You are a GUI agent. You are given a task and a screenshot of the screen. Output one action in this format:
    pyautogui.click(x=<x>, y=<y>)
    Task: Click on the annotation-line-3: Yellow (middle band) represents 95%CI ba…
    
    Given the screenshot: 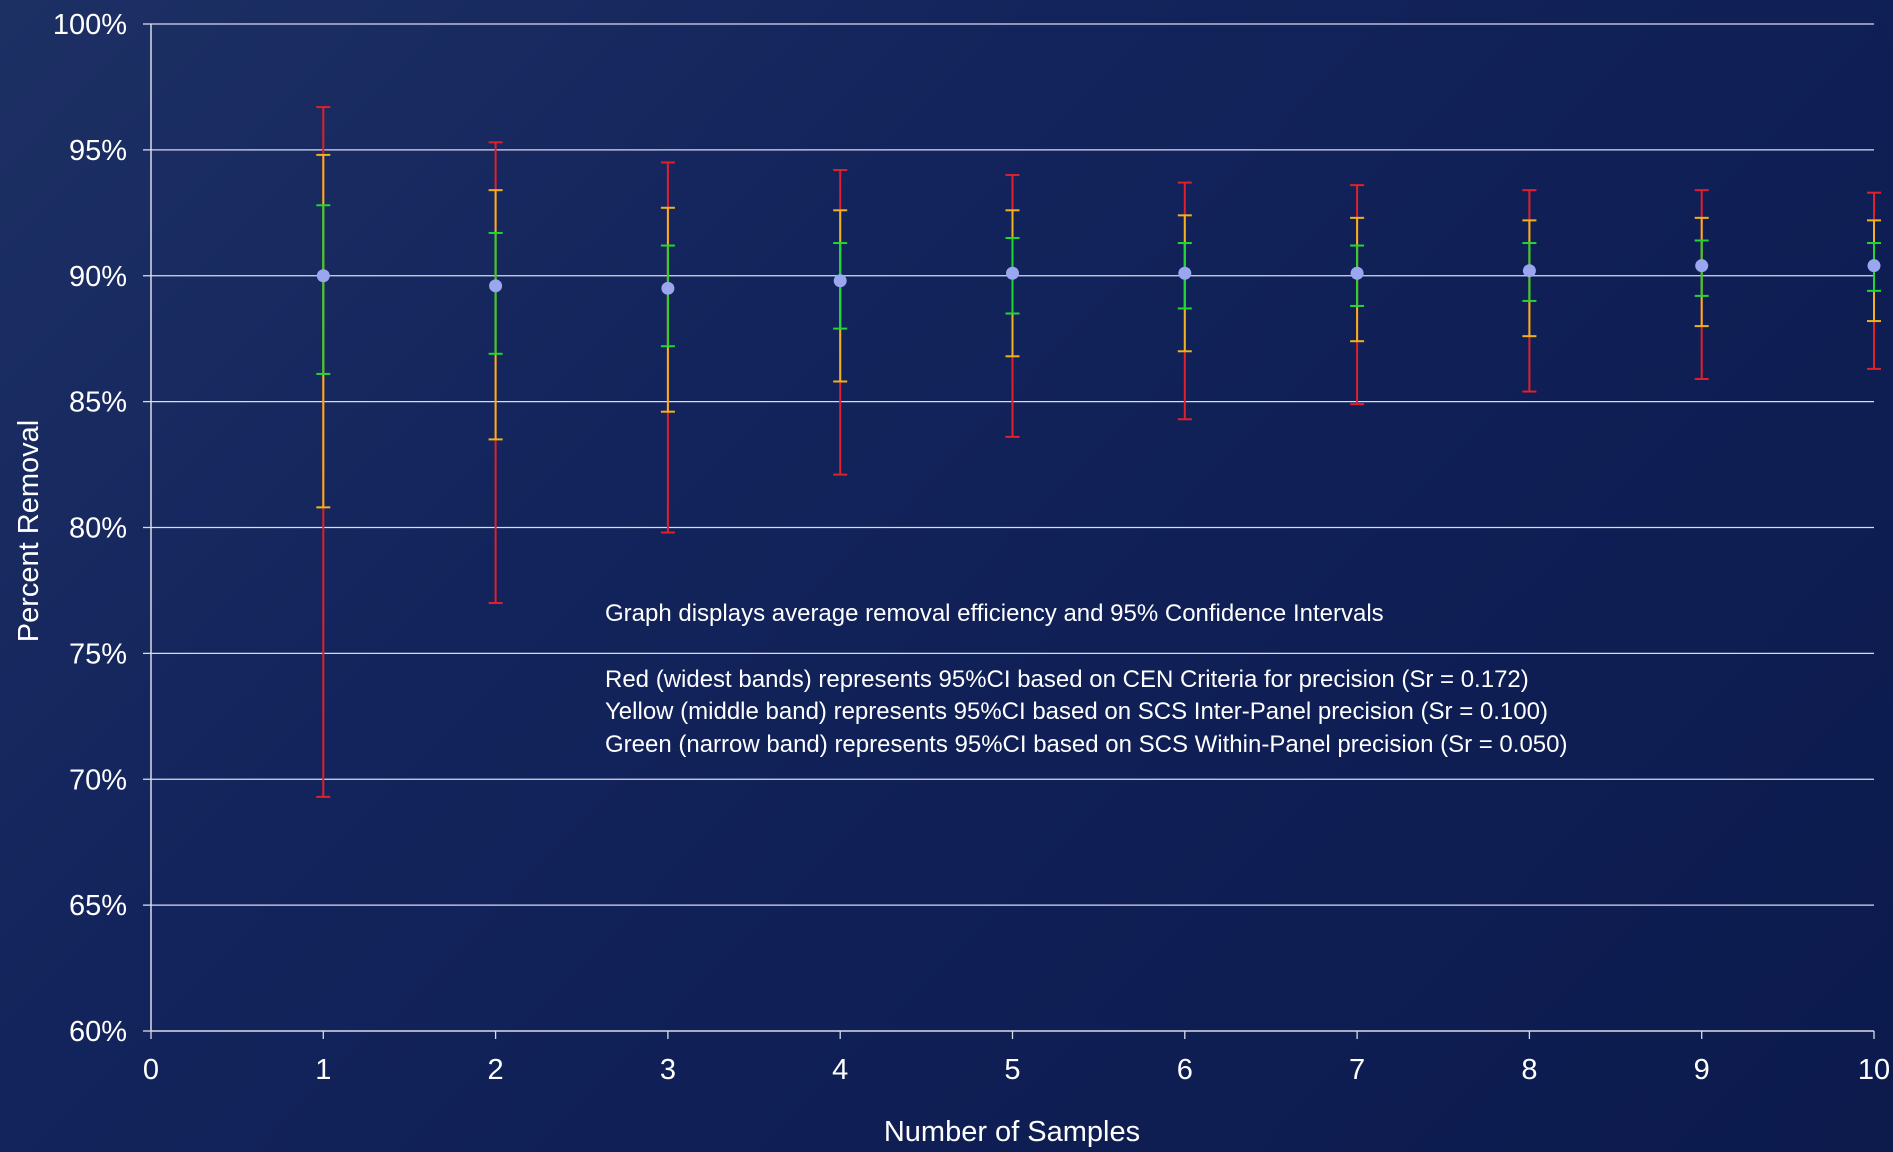 What is the action you would take?
    pyautogui.click(x=1076, y=711)
    